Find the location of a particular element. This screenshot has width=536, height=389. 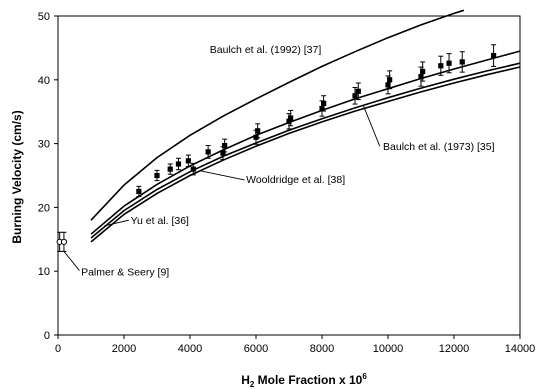

x-tick-label: 2000 is located at coordinates (124, 349).